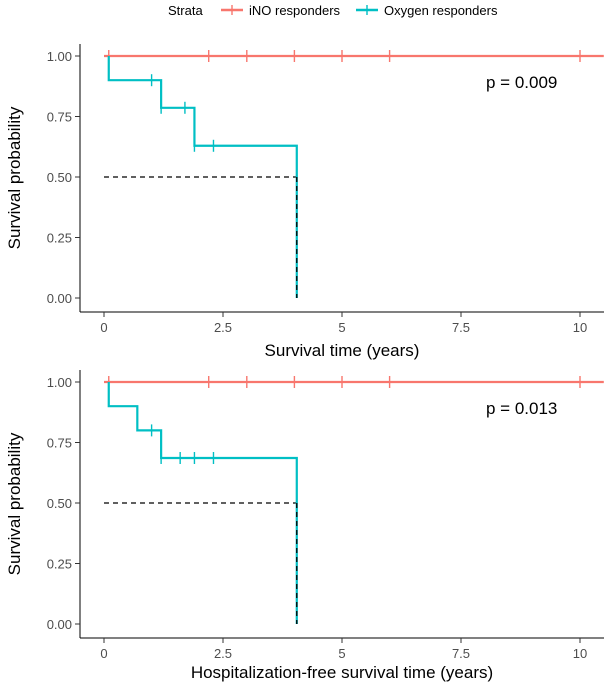 The image size is (607, 686). What do you see at coordinates (59, 564) in the screenshot?
I see `panel-2-ytick-label-1: 0.25` at bounding box center [59, 564].